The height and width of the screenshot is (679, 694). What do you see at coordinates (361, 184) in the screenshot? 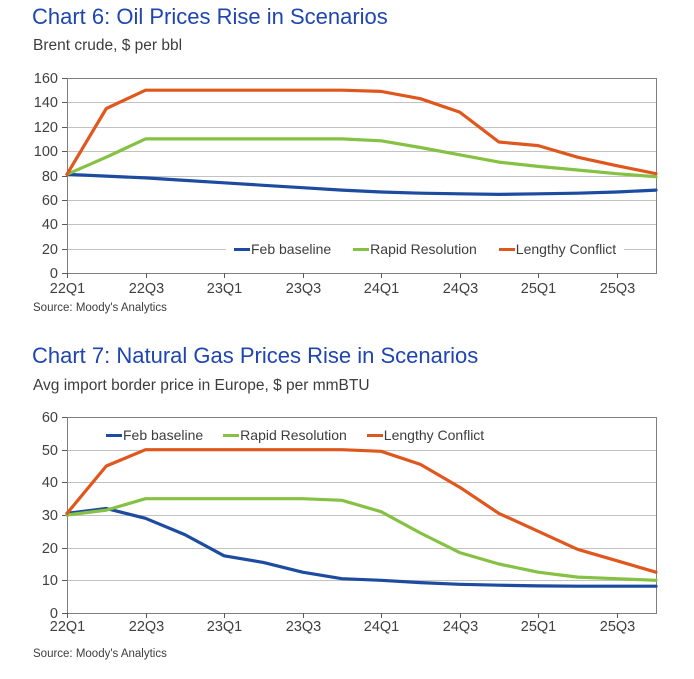
I see `chart6-line-feb-baseline` at bounding box center [361, 184].